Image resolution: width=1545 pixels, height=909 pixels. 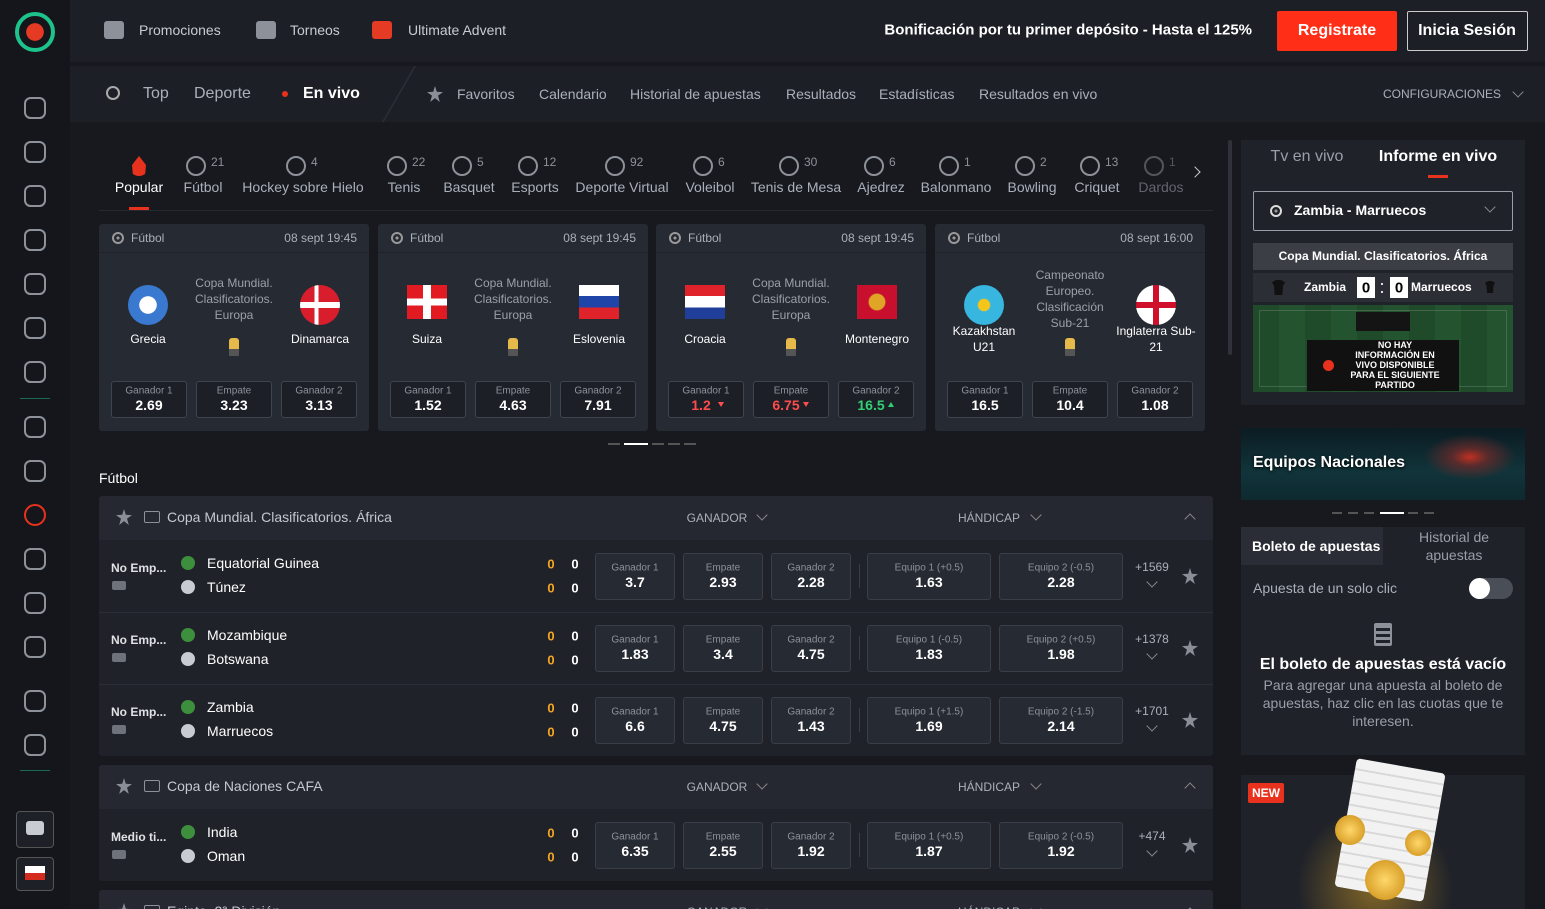 I want to click on nav-link: Promociones, so click(x=180, y=30).